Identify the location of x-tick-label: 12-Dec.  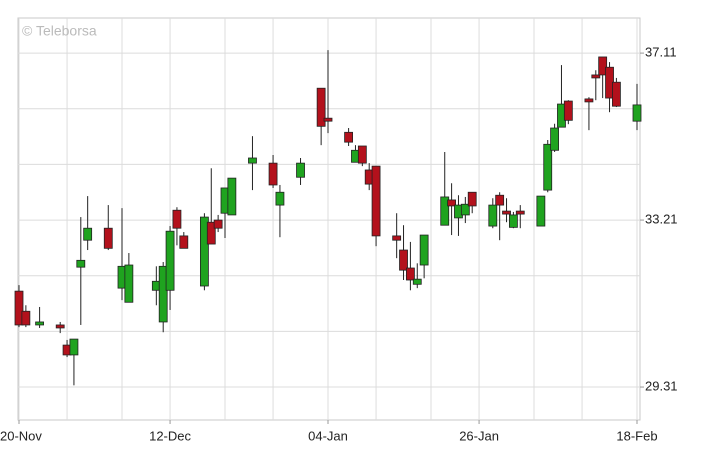
(170, 435).